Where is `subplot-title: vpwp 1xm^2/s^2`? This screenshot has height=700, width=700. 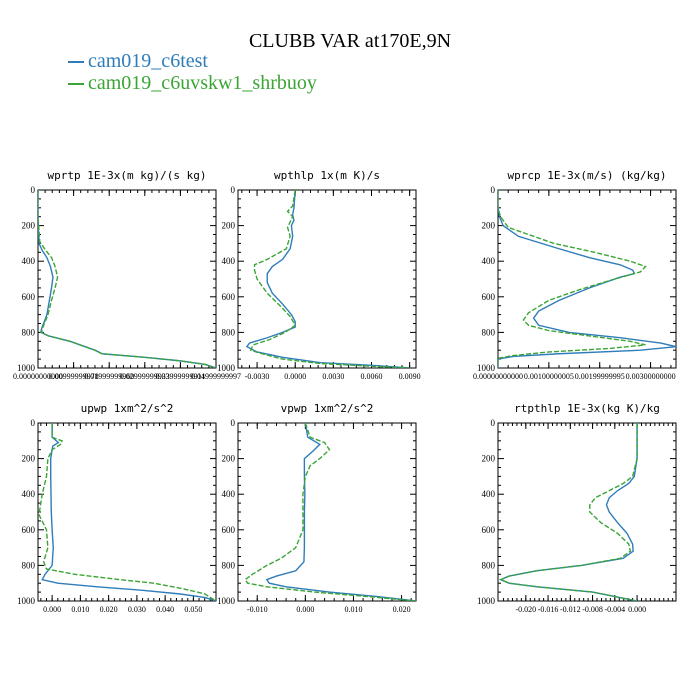
subplot-title: vpwp 1xm^2/s^2 is located at coordinates (327, 408).